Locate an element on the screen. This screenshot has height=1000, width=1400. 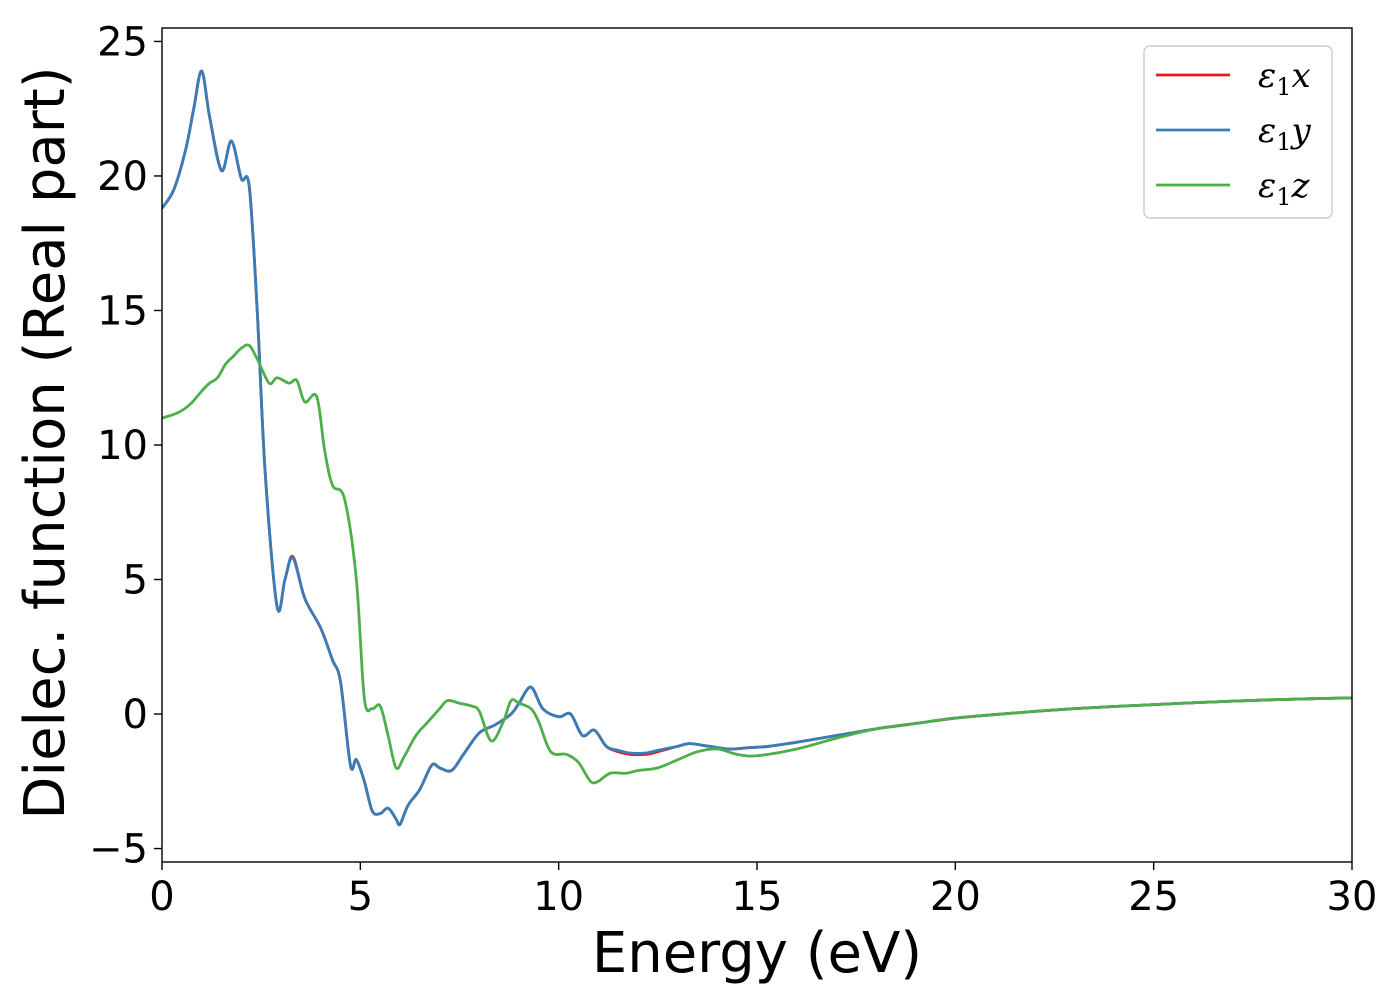
legend-label-z: ε1z is located at coordinates (1284, 188).